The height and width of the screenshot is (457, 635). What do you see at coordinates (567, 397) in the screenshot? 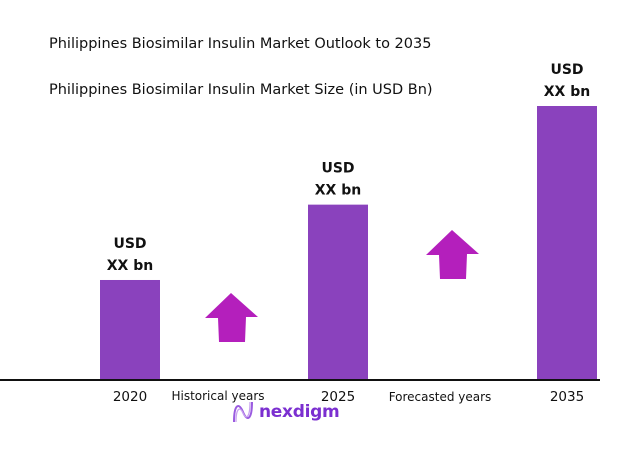
I see `x-tick-label: 2035` at bounding box center [567, 397].